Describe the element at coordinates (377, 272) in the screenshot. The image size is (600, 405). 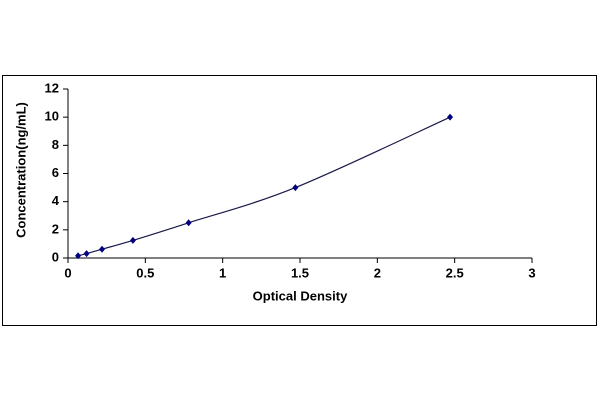
I see `x-tick-label: 2` at that location.